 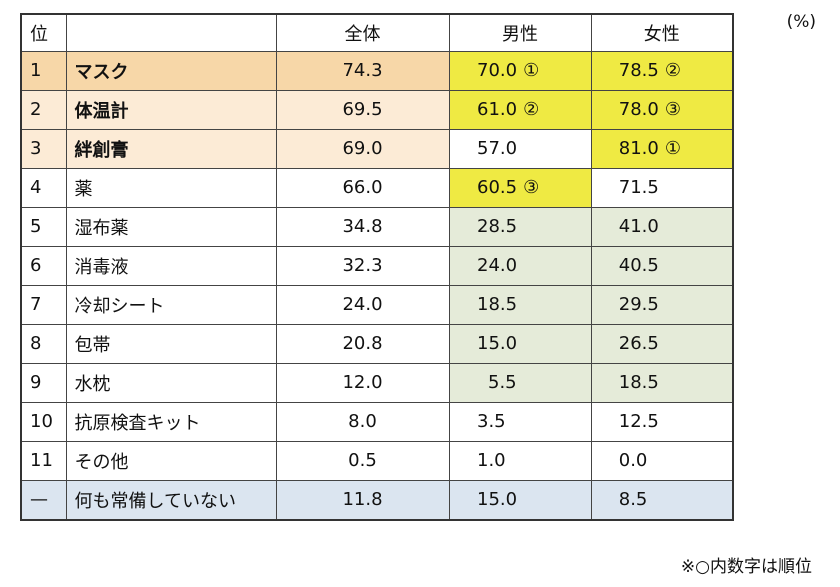 I want to click on male-cell: 5.5, so click(x=520, y=382).